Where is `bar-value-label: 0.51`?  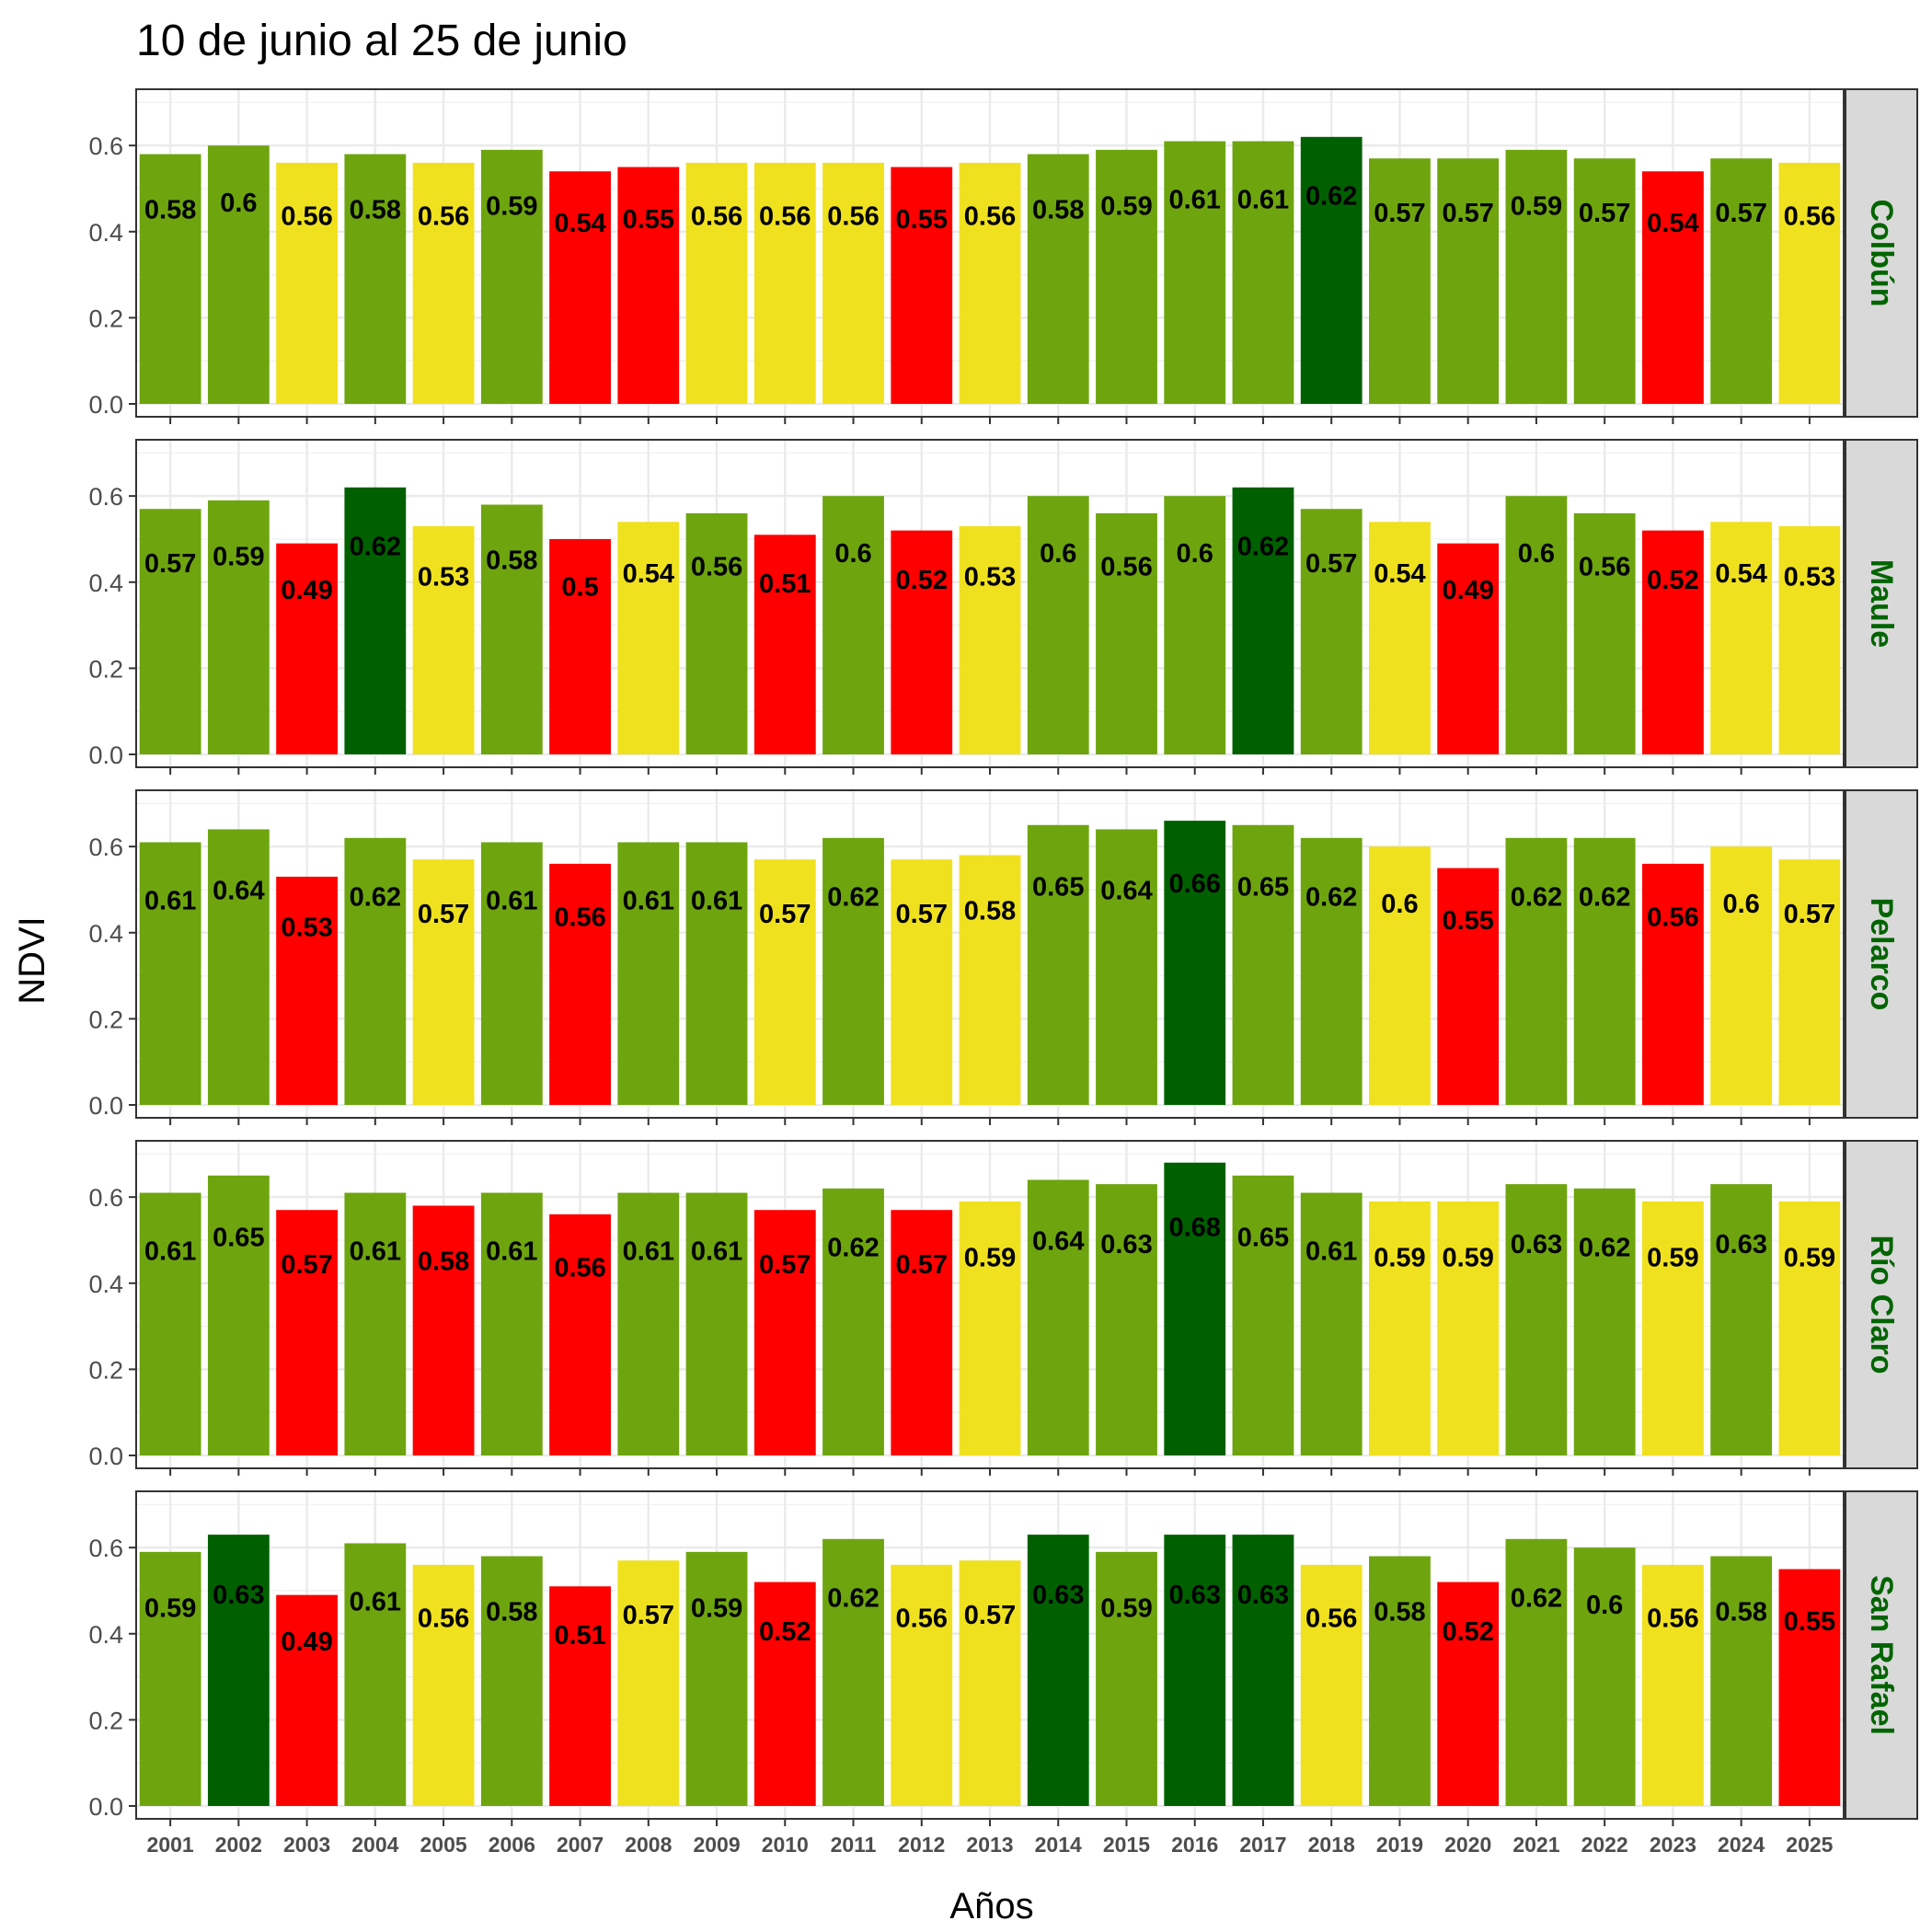 bar-value-label: 0.51 is located at coordinates (579, 1635).